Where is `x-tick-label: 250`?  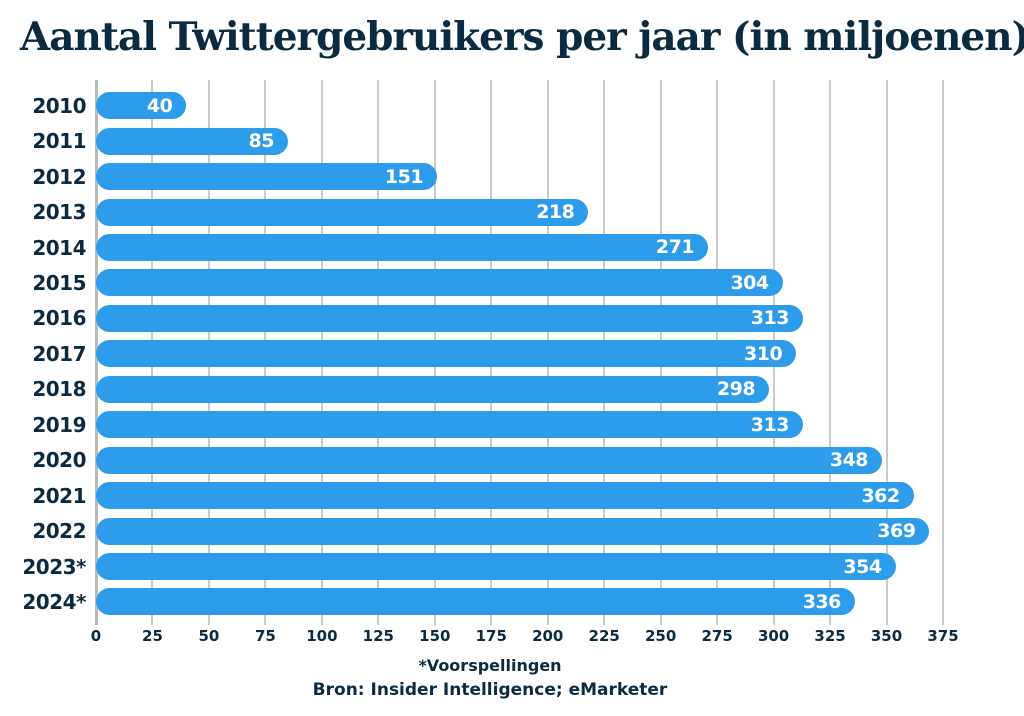 x-tick-label: 250 is located at coordinates (661, 636).